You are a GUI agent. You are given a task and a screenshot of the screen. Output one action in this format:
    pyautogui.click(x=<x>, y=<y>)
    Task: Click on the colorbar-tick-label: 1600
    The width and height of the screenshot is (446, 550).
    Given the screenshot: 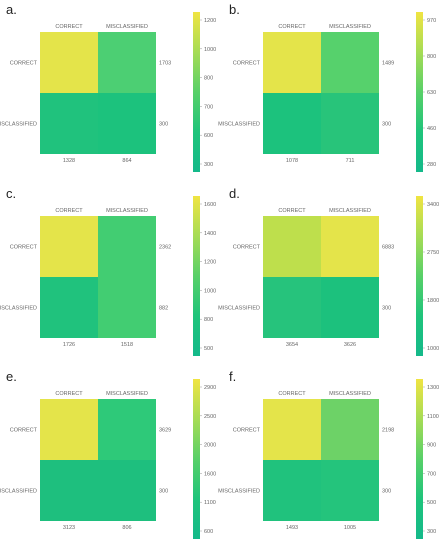 What is the action you would take?
    pyautogui.click(x=210, y=474)
    